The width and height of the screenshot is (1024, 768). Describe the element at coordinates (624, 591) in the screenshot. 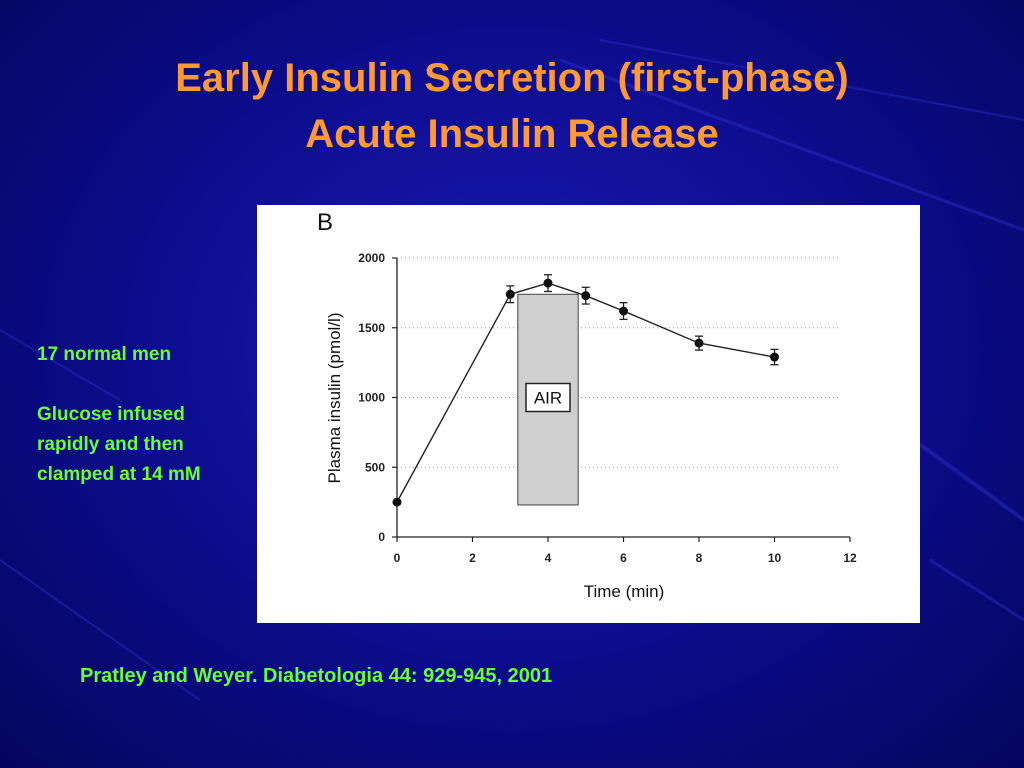

I see `x-axis-label: Time (min)` at that location.